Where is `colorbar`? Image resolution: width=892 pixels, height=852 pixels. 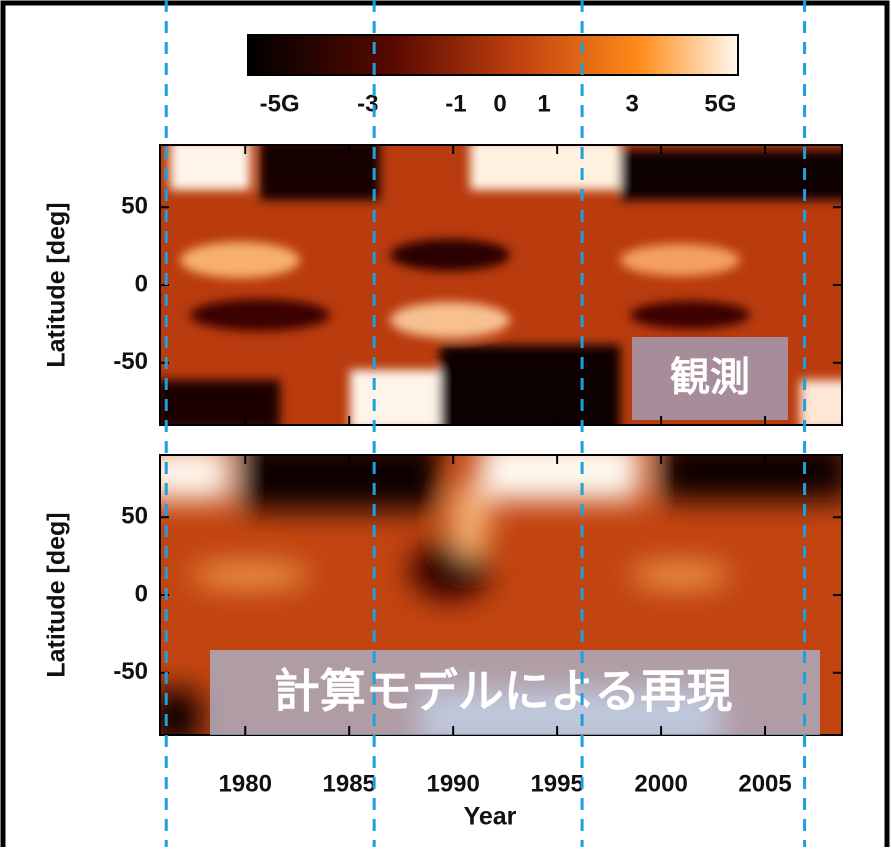 colorbar is located at coordinates (493, 55).